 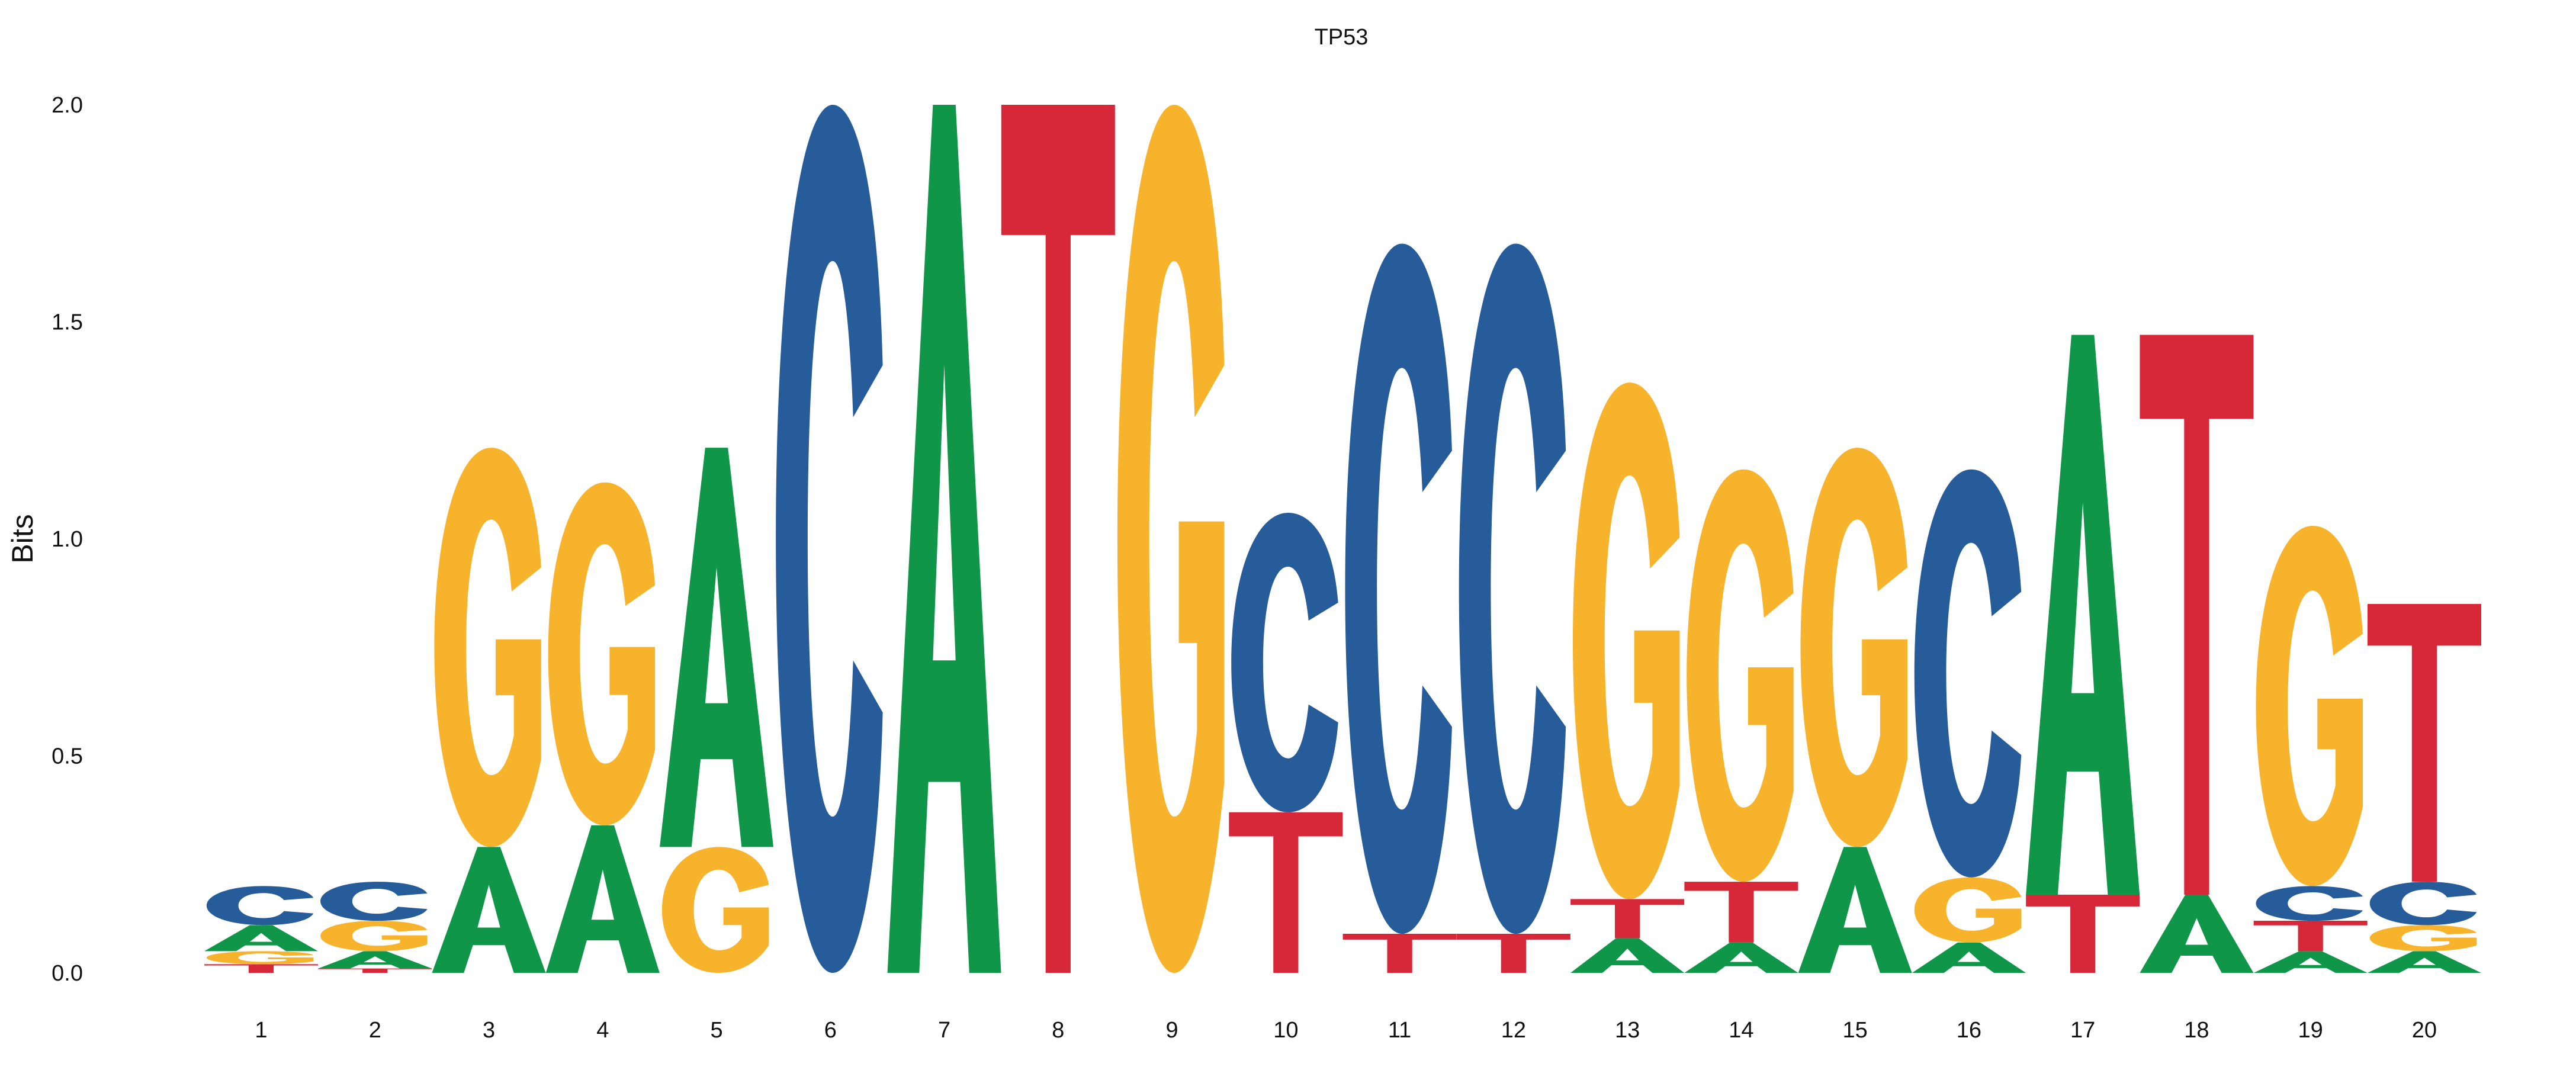 What do you see at coordinates (2310, 1031) in the screenshot?
I see `x-tick-label: 19` at bounding box center [2310, 1031].